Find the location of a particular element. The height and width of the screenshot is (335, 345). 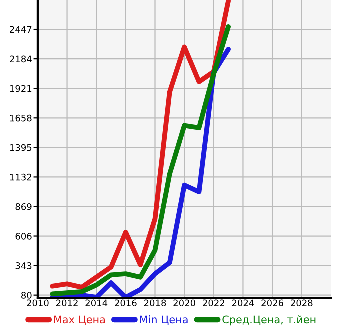

y-tick-label: 2447 is located at coordinates (21, 29).